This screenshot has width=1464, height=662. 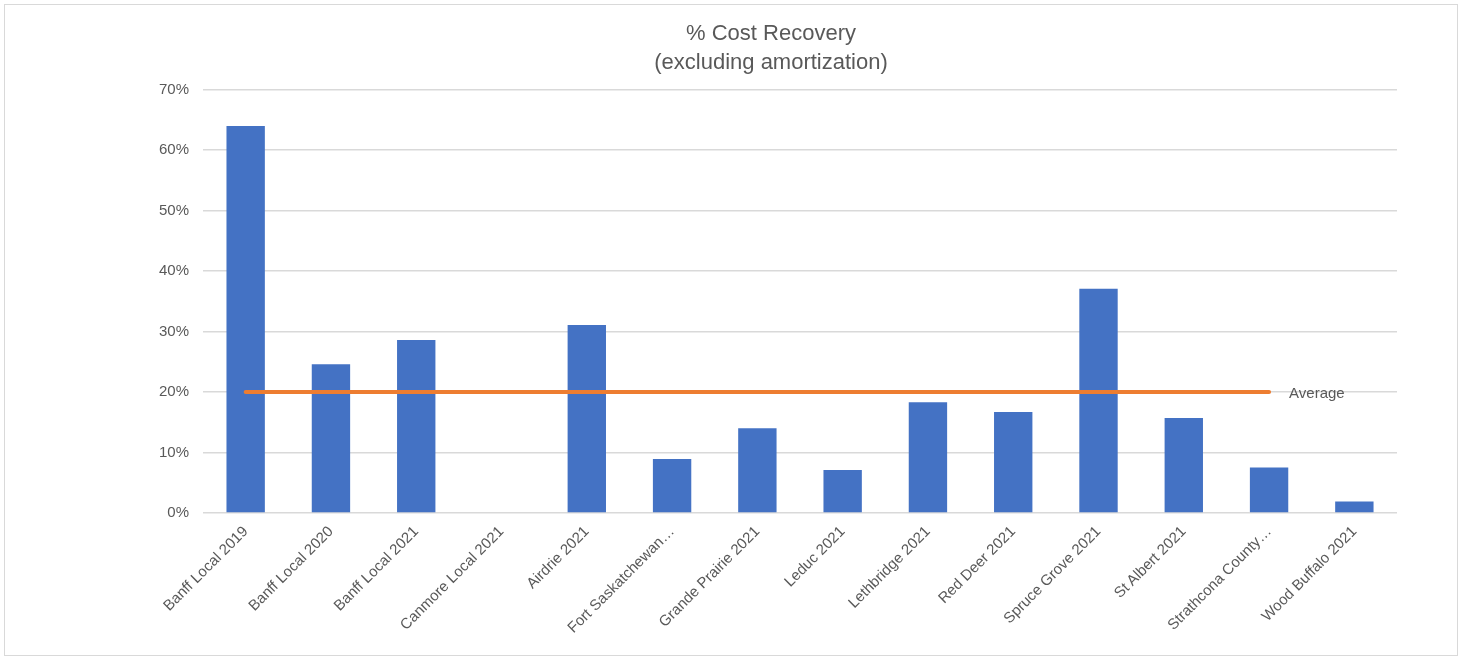 I want to click on y-tick-label: 0%, so click(x=178, y=512).